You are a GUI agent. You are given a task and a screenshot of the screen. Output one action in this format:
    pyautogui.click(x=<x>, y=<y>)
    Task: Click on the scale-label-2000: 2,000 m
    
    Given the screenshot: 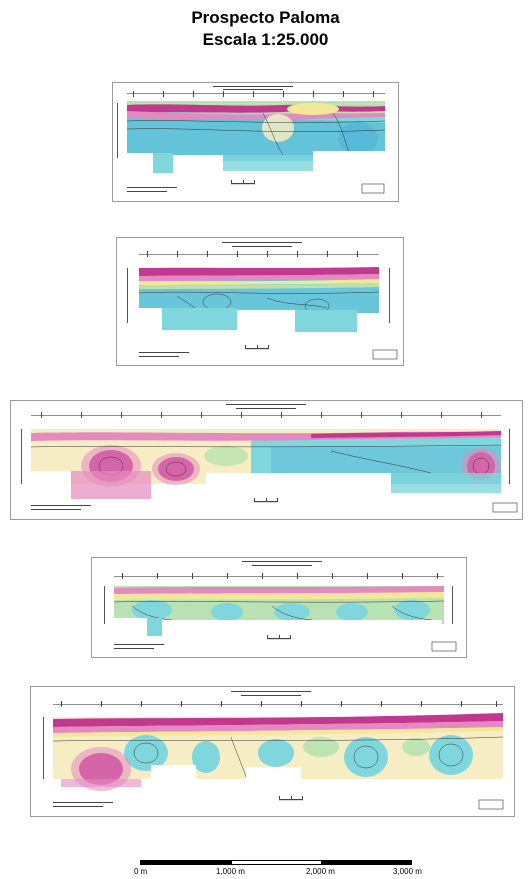 What is the action you would take?
    pyautogui.click(x=320, y=871)
    